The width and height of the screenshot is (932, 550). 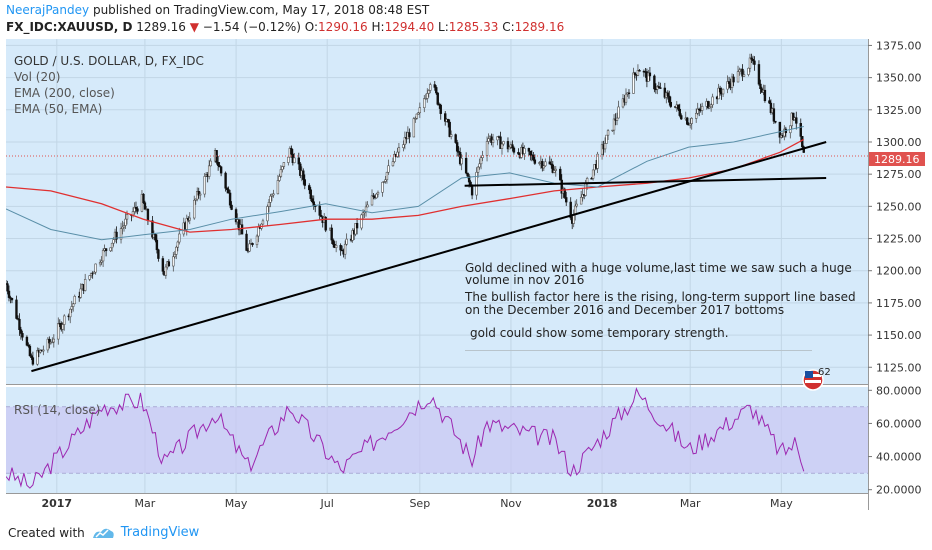 I want to click on price-tick-label: 1200.00, so click(x=899, y=271).